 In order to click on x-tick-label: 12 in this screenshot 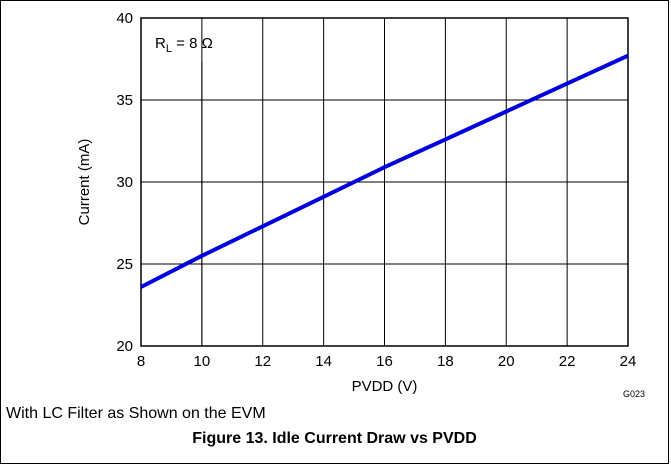, I will do `click(262, 361)`.